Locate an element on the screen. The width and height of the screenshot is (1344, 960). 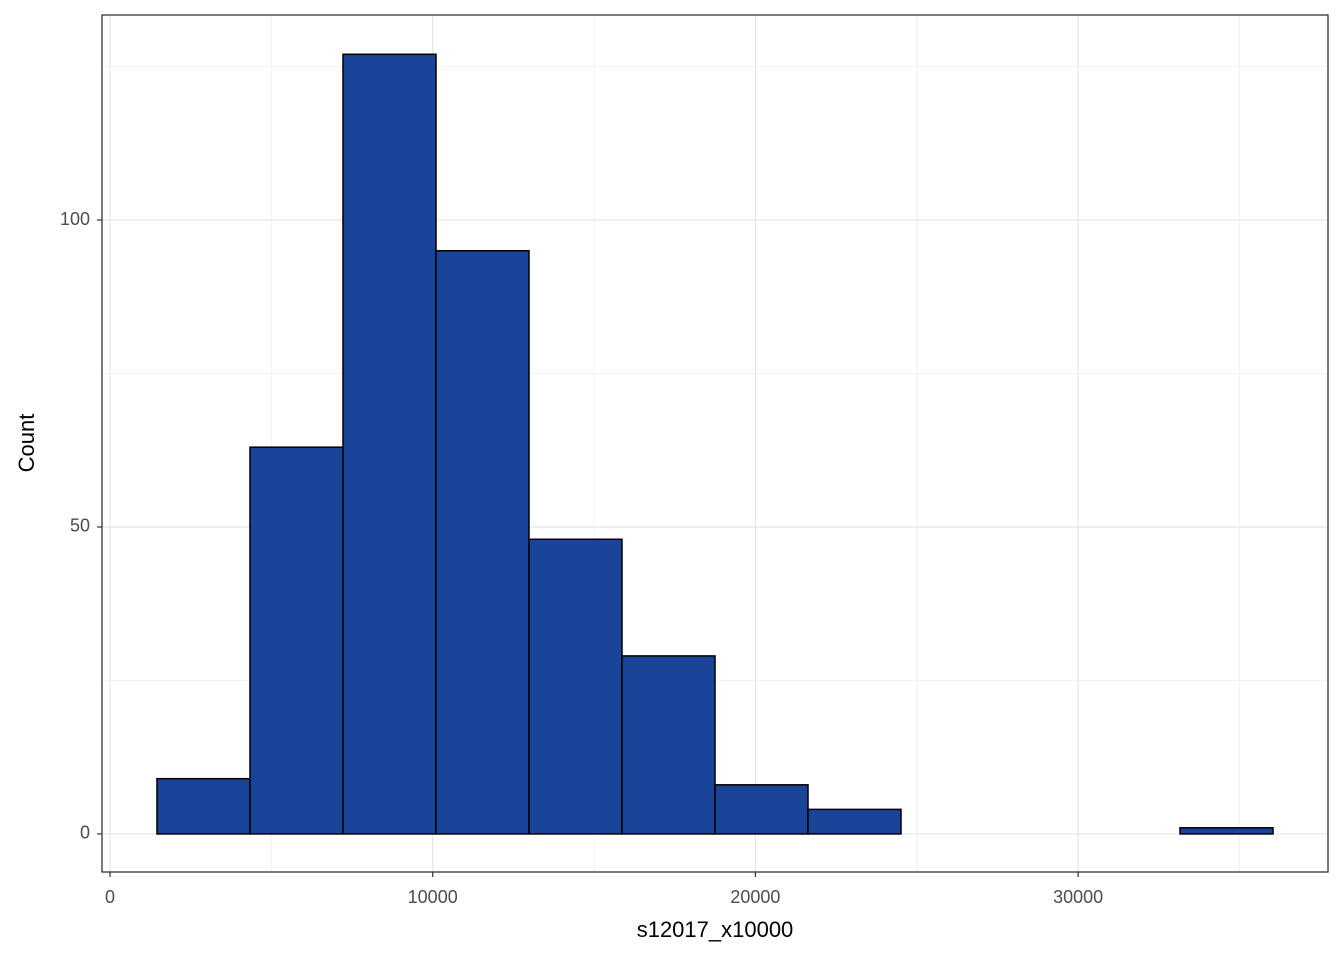
y-axis-title: Count is located at coordinates (26, 443).